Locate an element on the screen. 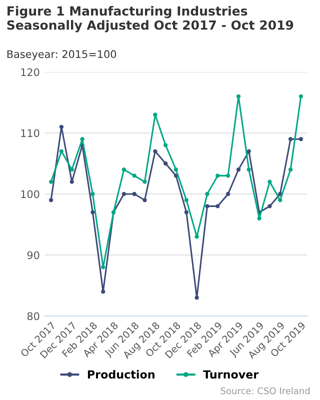 The height and width of the screenshot is (400, 320). y-tick-label: 90 is located at coordinates (33, 255).